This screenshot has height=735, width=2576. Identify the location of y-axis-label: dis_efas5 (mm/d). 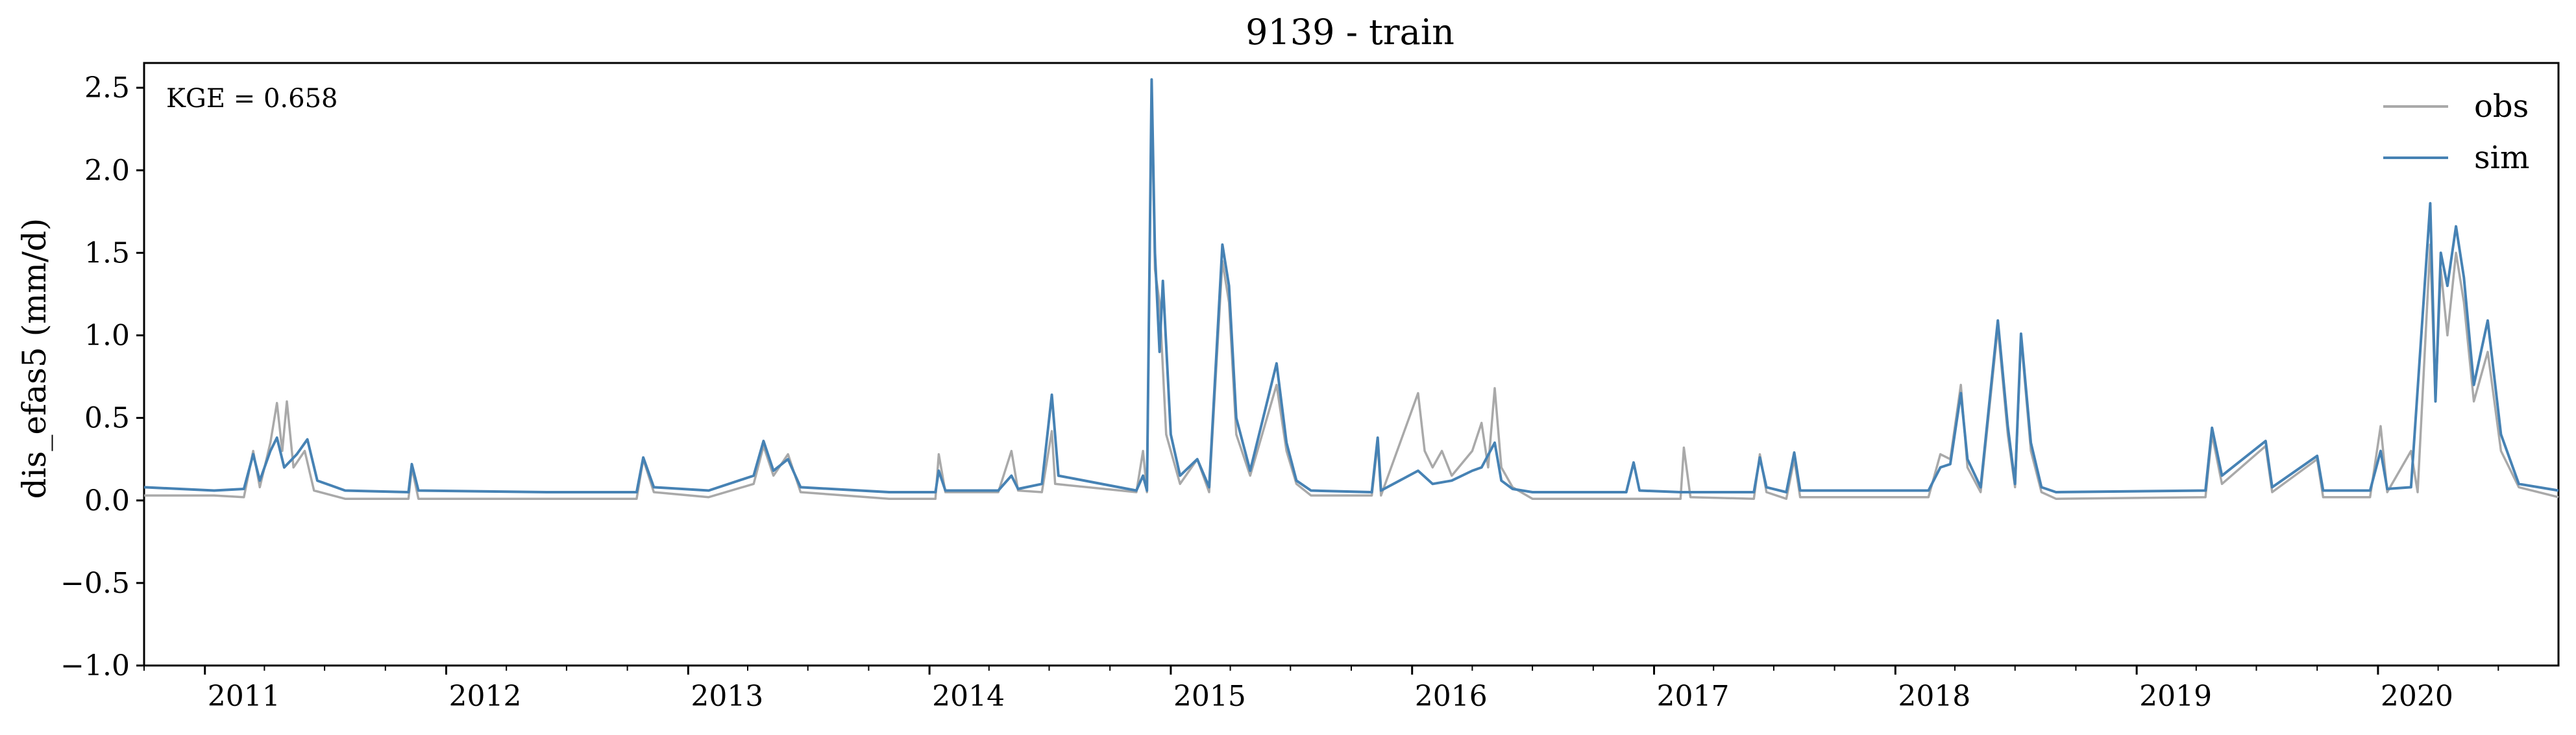
(34, 358).